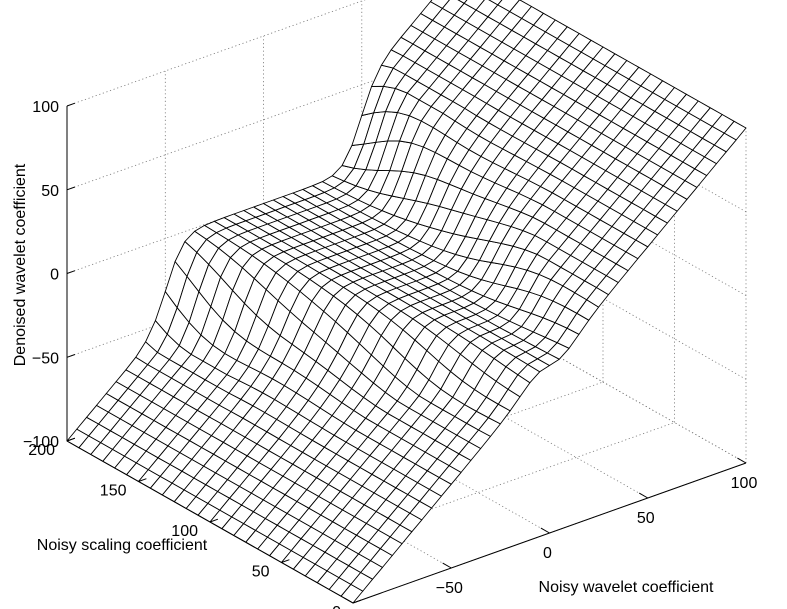  What do you see at coordinates (20, 264) in the screenshot?
I see `z-axis-label: Denoised wavelet coefficient` at bounding box center [20, 264].